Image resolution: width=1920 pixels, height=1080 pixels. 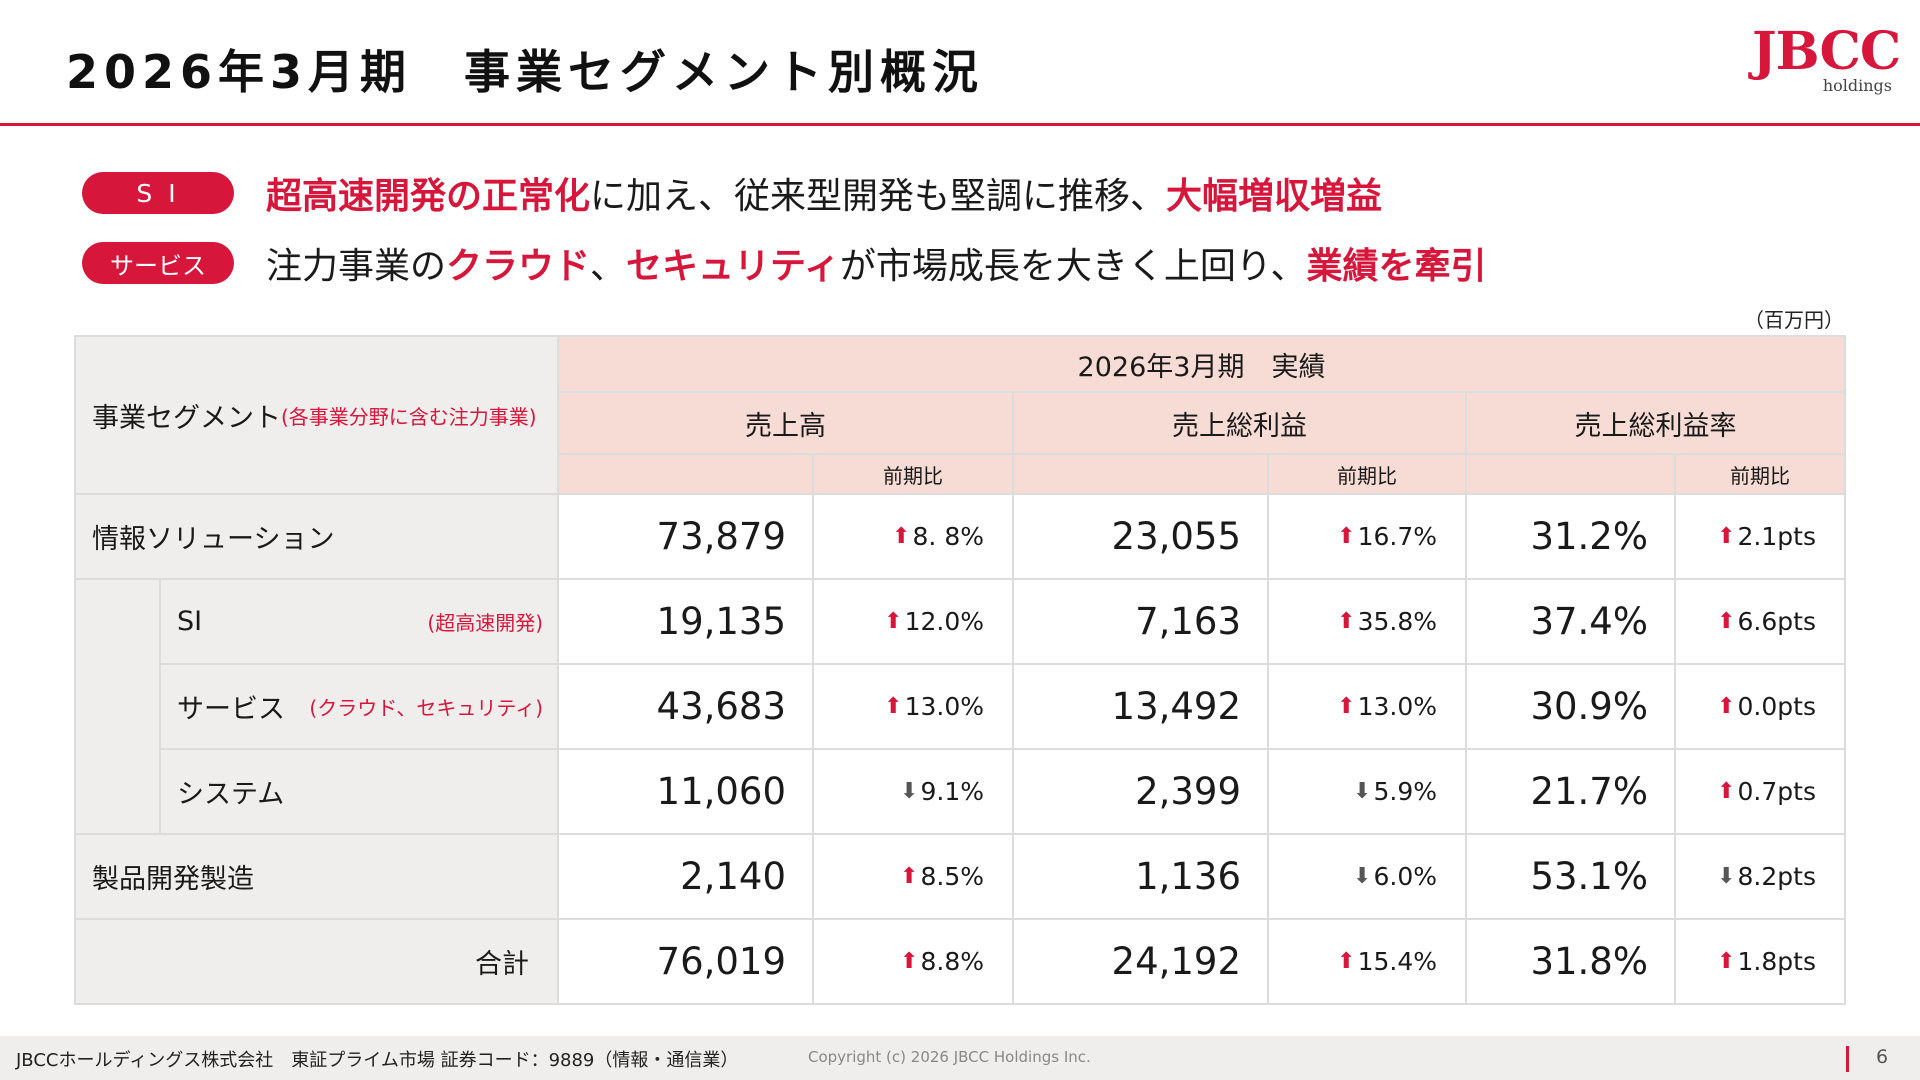 What do you see at coordinates (944, 621) in the screenshot?
I see `cell-value: 12.0%` at bounding box center [944, 621].